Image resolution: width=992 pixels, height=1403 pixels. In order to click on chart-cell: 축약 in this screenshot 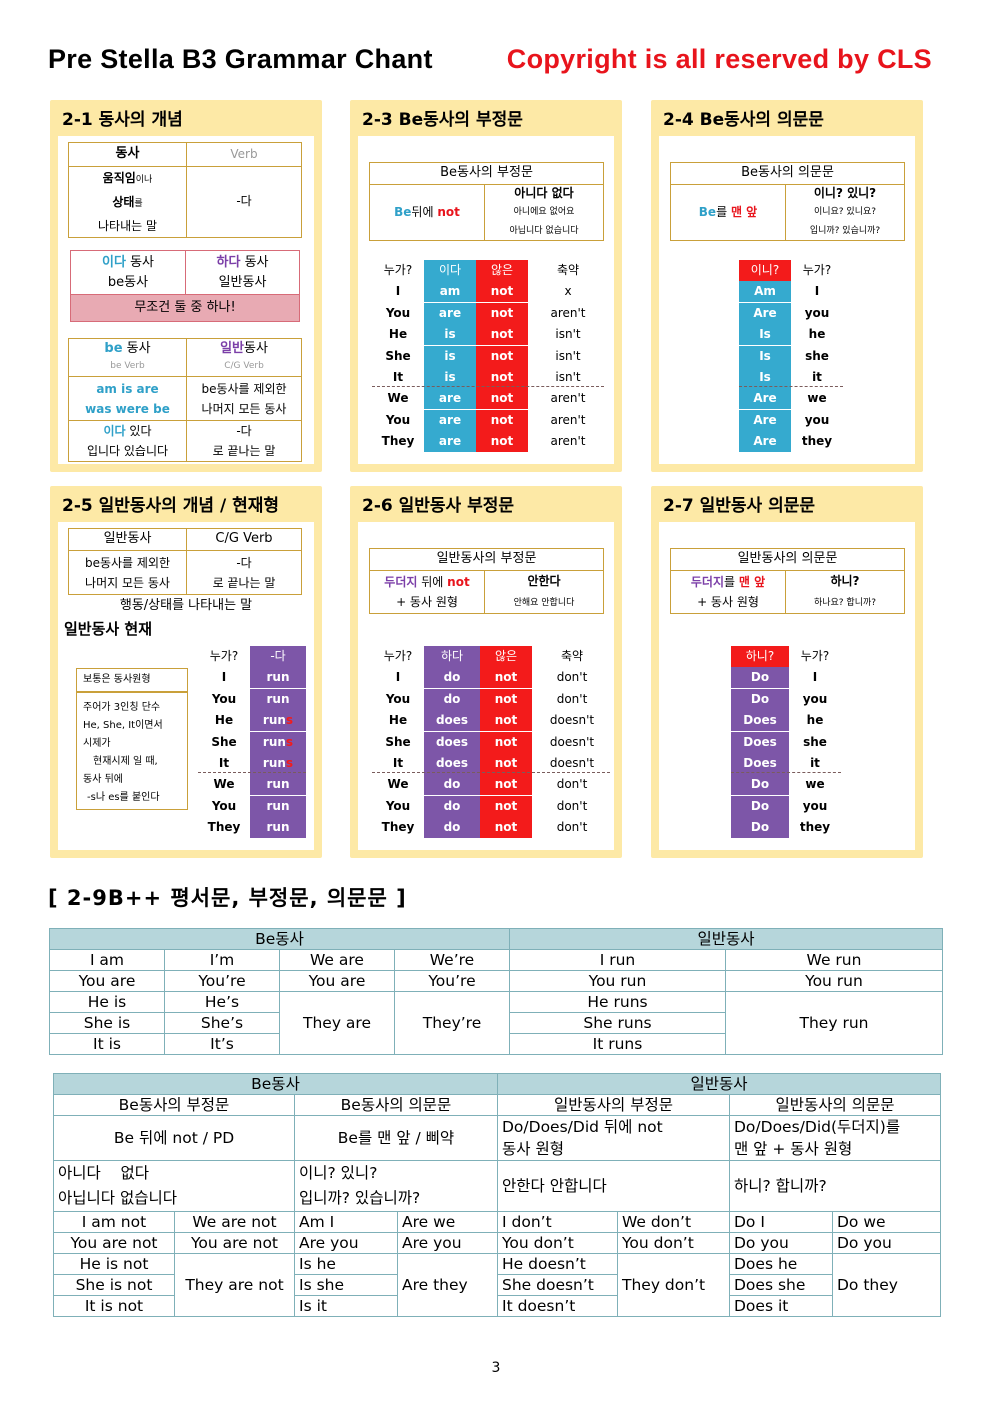, I will do `click(572, 656)`.